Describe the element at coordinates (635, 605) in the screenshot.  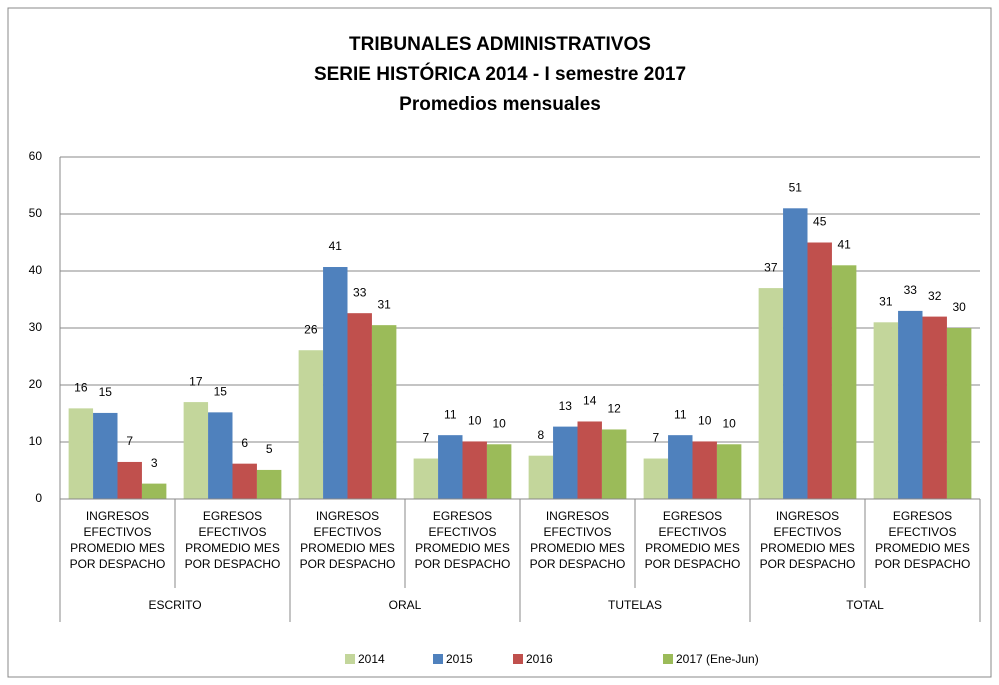
I see `group-label: TUTELAS` at that location.